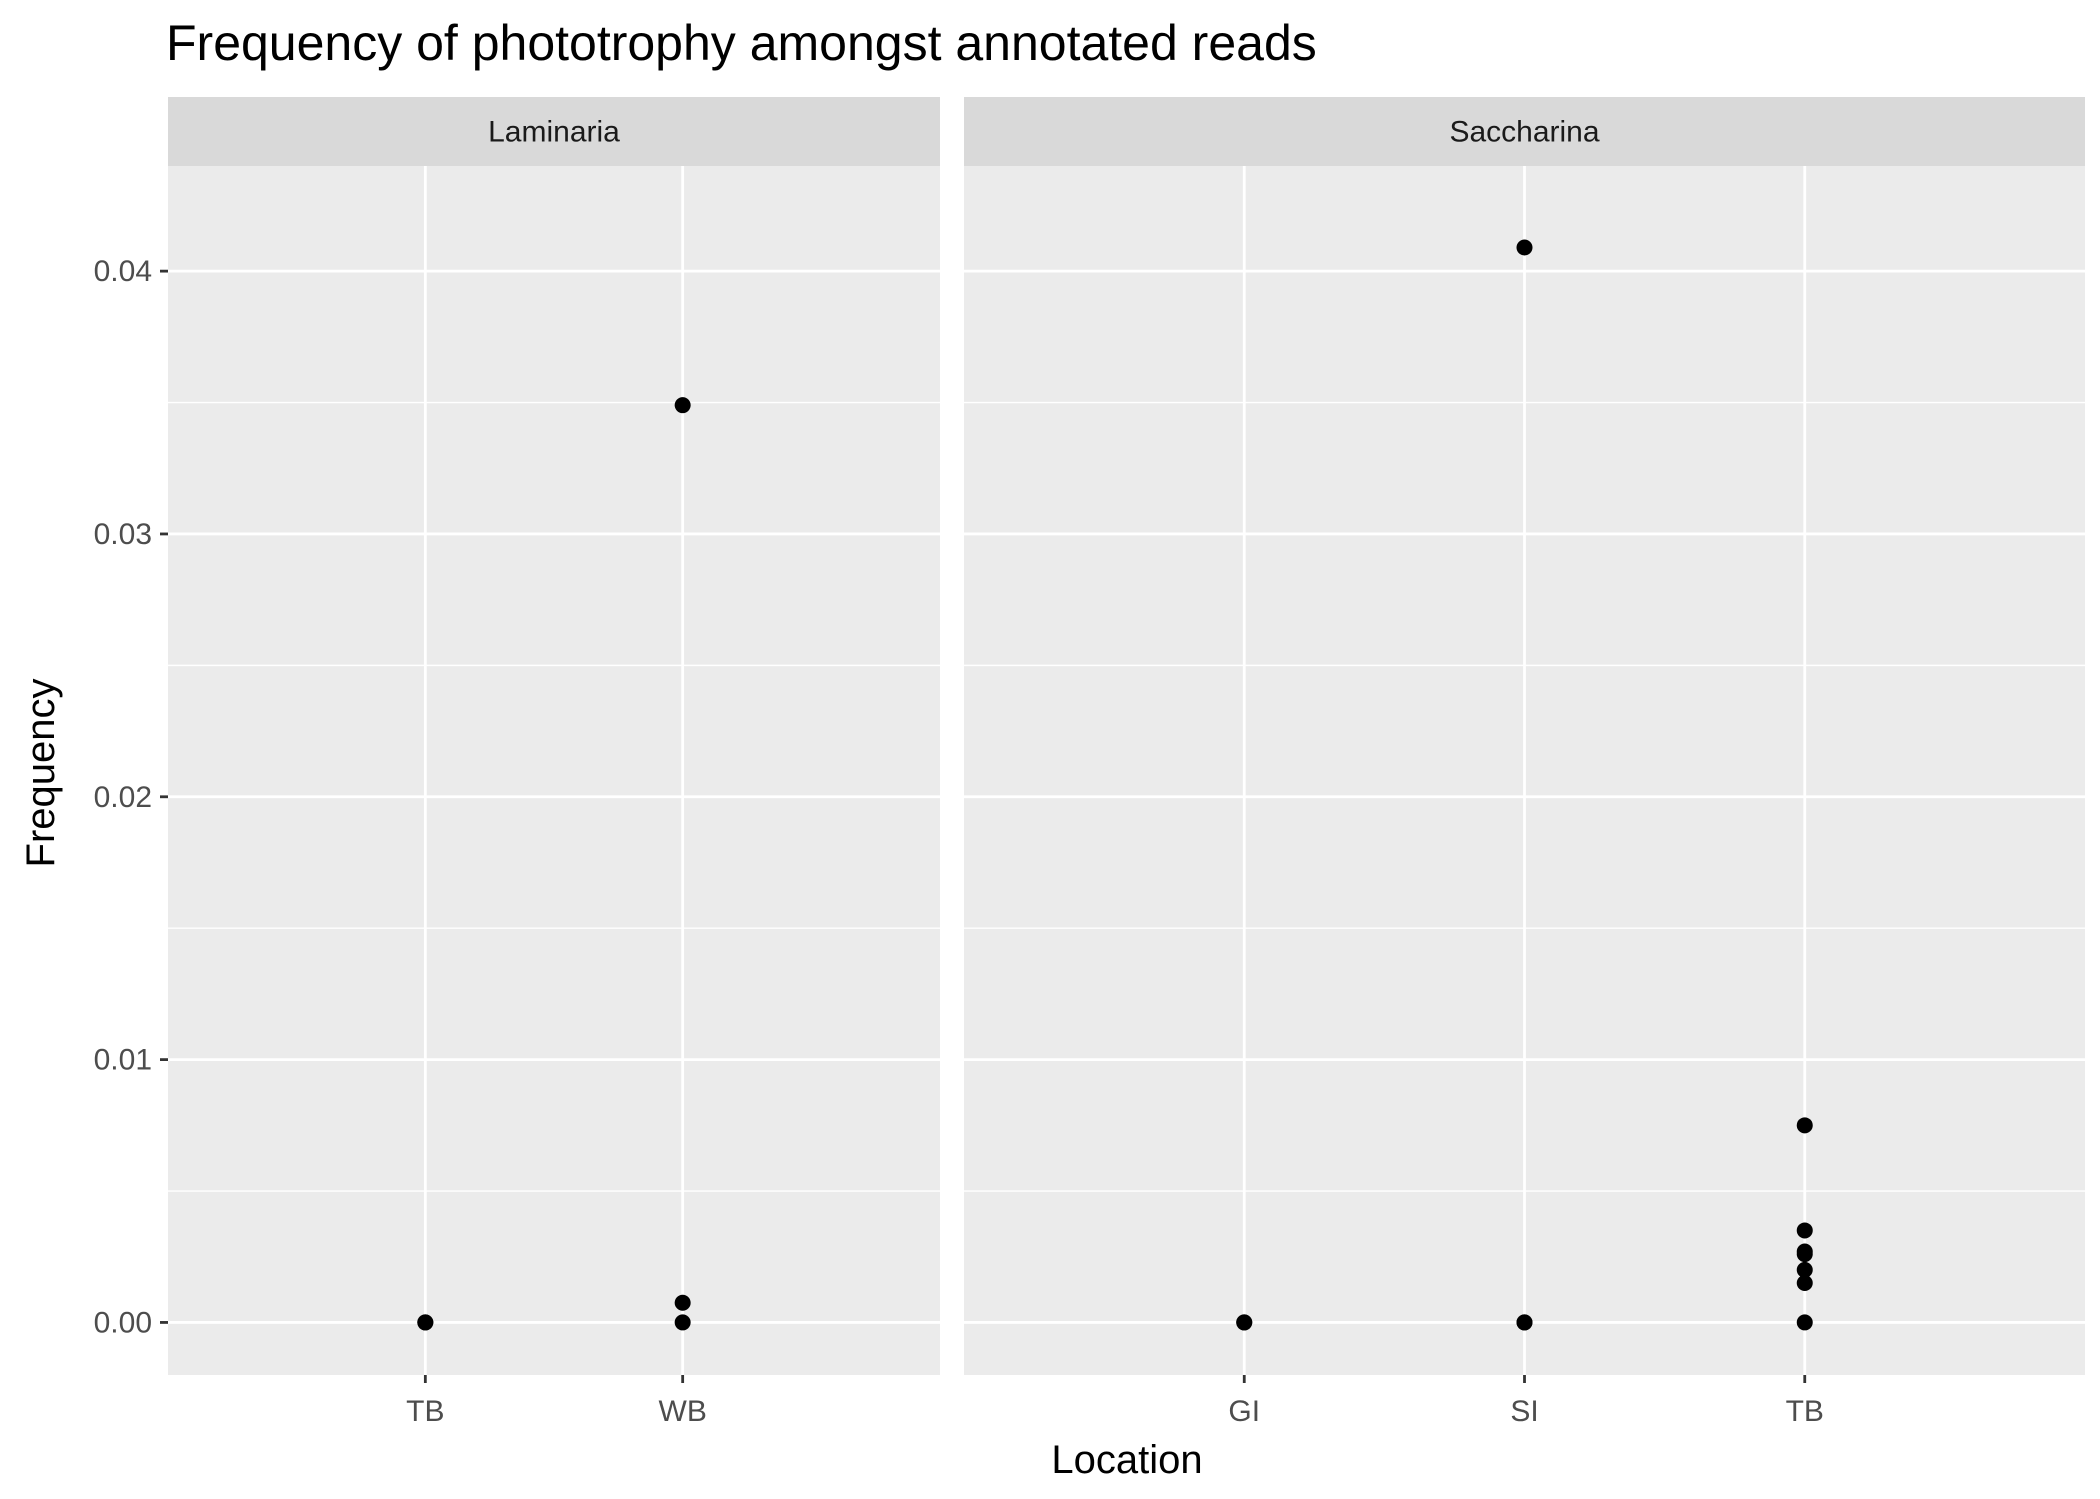 This screenshot has width=2100, height=1499. I want to click on facet-strip-label: Laminaria, so click(554, 132).